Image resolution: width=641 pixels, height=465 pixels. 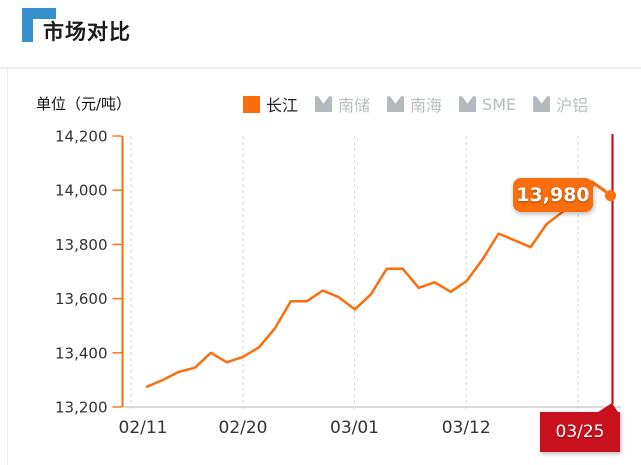 I want to click on chart-legend: 长江 南储 南海 SME 沪铝, so click(x=415, y=104).